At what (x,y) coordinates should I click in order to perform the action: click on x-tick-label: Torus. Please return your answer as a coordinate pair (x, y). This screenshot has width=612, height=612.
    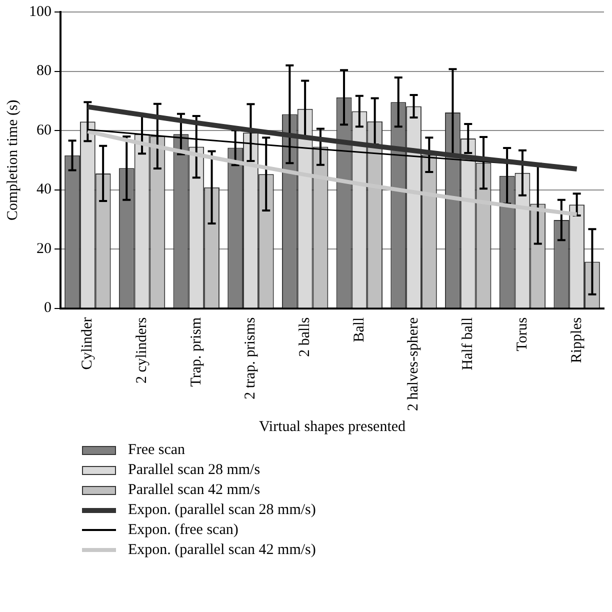
    Looking at the image, I should click on (522, 334).